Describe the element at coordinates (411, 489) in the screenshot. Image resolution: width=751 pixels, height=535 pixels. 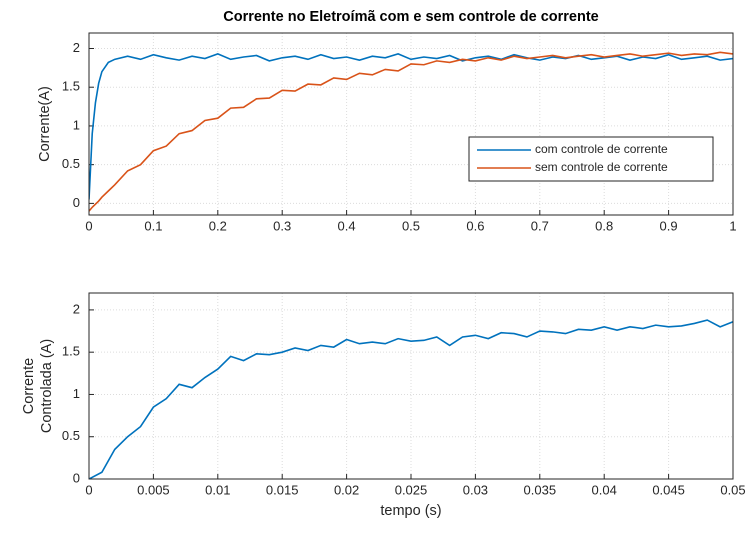
I see `x-tick-label: 0.025` at that location.